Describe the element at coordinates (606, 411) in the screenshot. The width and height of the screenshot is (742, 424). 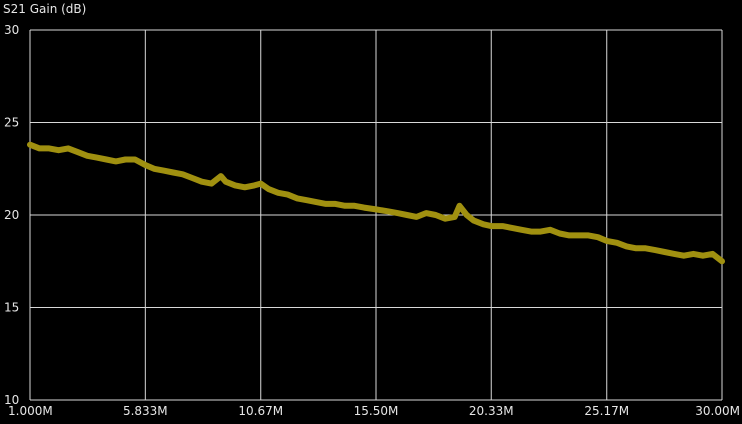
I see `x-tick-label: 25.17M` at that location.